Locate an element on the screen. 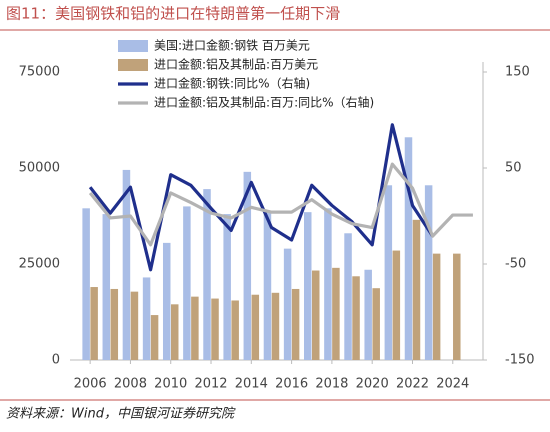 The height and width of the screenshot is (432, 550). x-tick-label: 2024 is located at coordinates (452, 384).